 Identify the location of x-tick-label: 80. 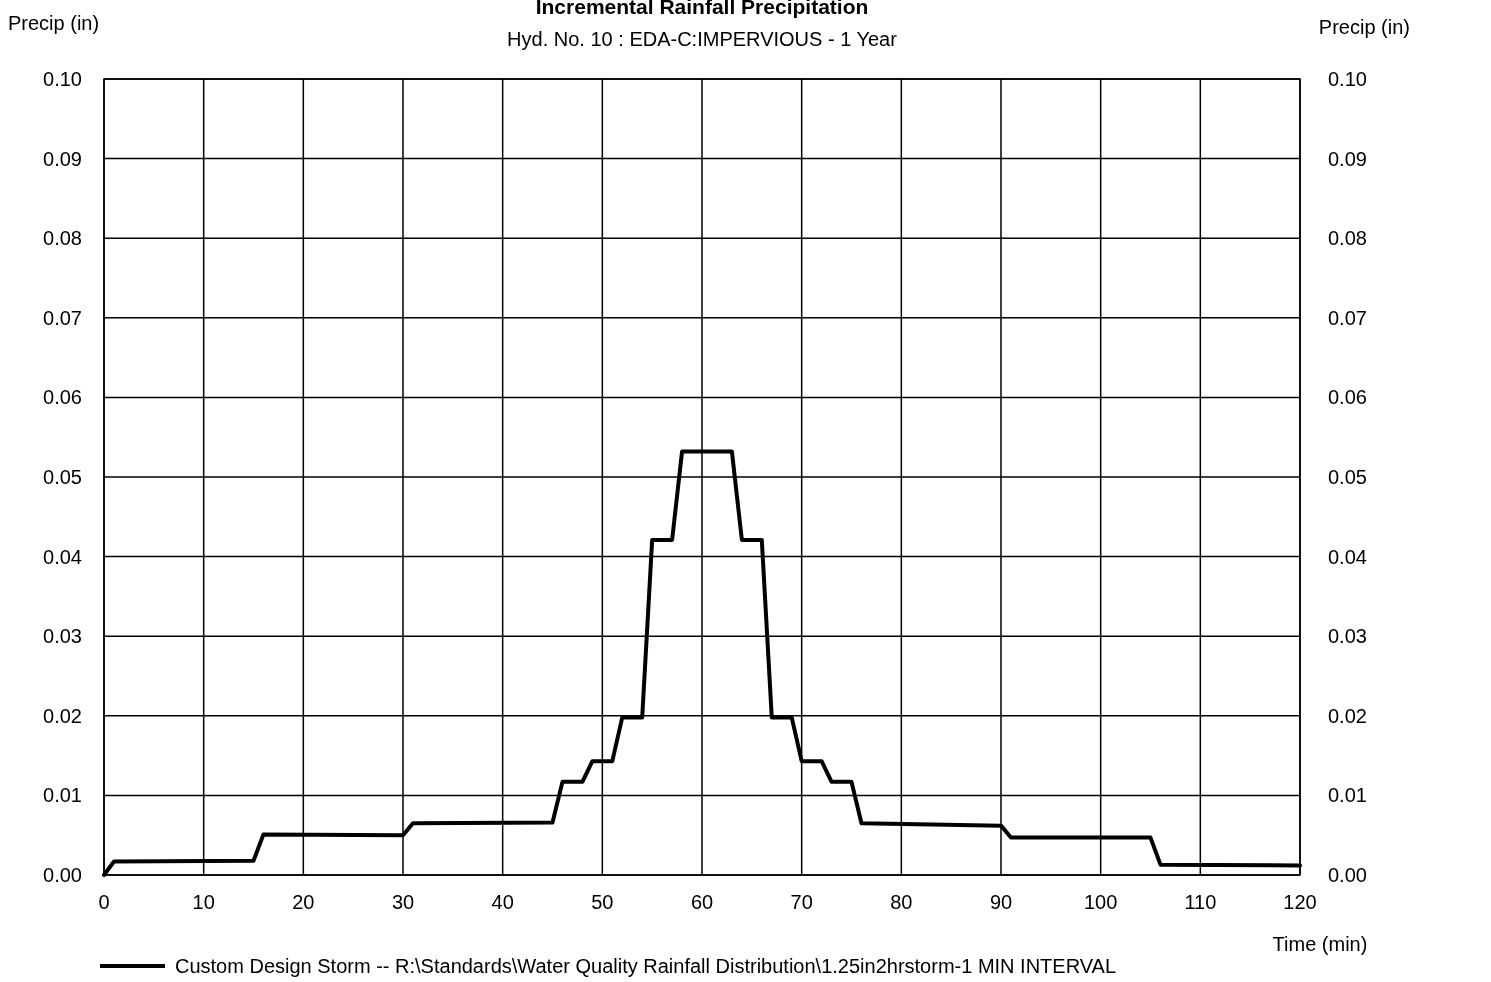
(901, 902).